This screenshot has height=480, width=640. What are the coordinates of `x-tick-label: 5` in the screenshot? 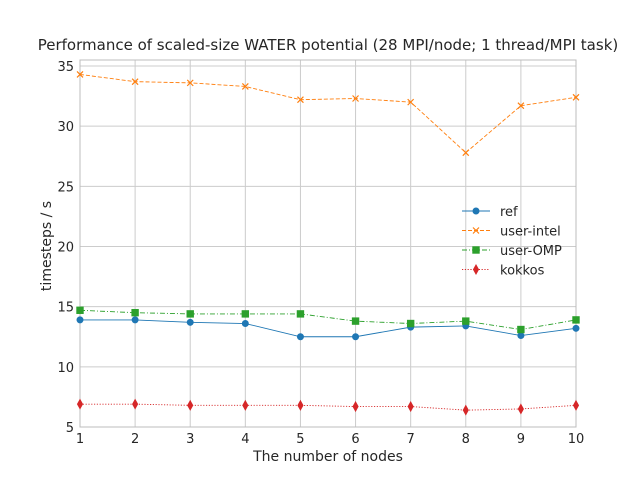 It's located at (300, 439).